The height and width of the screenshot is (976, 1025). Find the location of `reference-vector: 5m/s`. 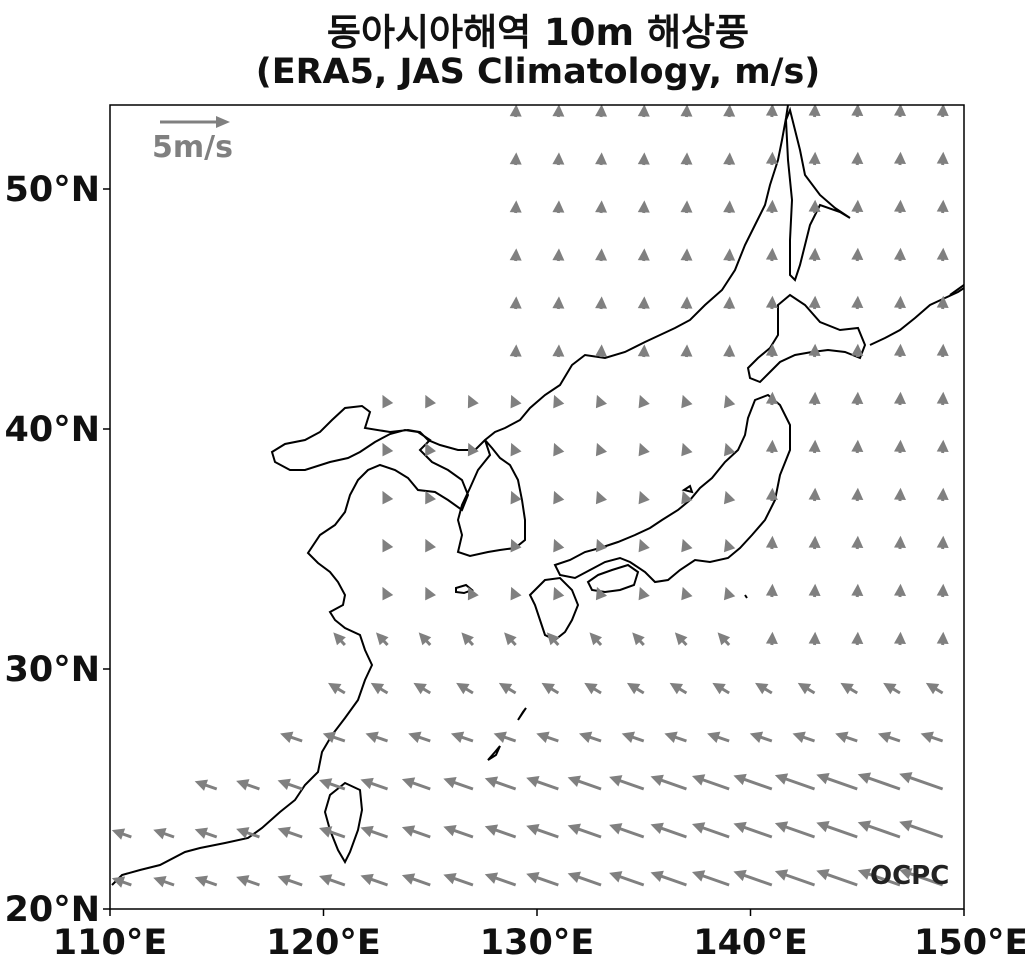

reference-vector: 5m/s is located at coordinates (192, 140).